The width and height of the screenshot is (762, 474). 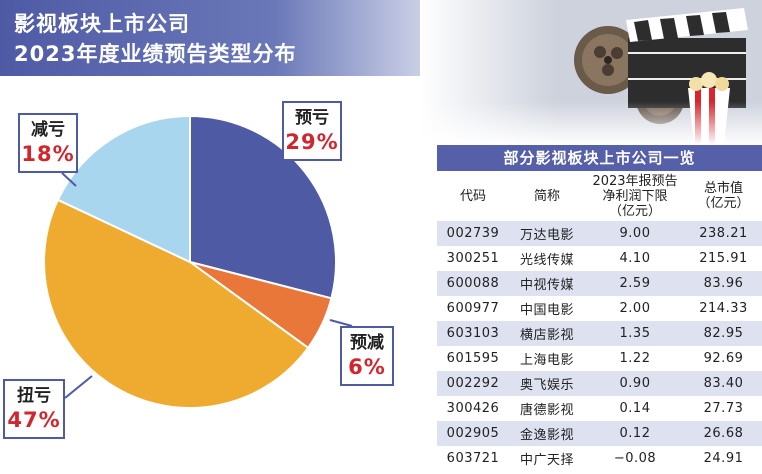 I want to click on cell-cap: 215.91, so click(x=723, y=258).